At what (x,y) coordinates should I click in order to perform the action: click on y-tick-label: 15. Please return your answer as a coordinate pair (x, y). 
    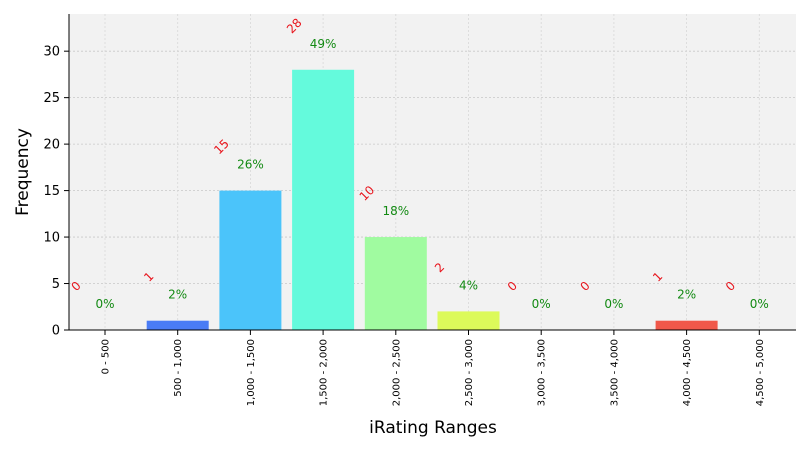
    Looking at the image, I should click on (51, 191).